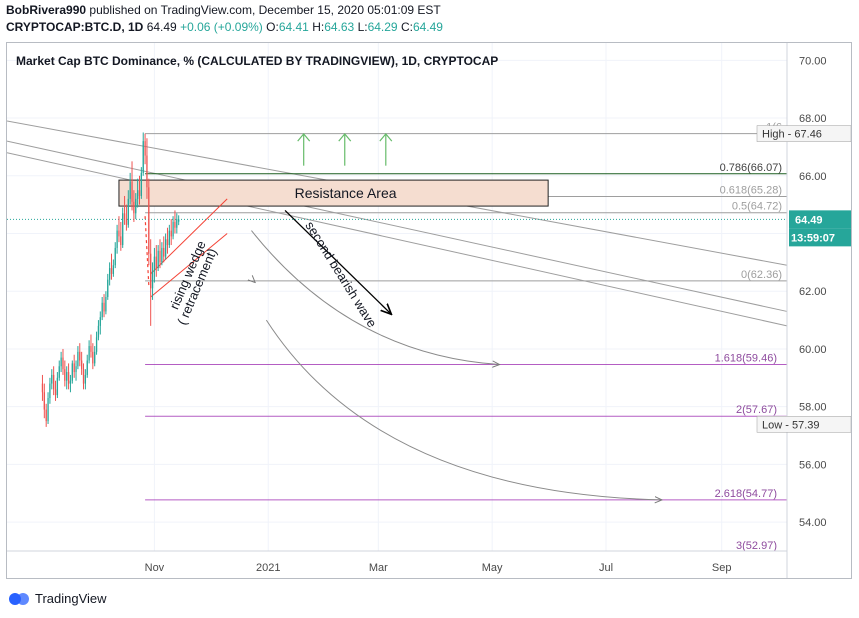  I want to click on fib-extension-label: 2.618(54.77), so click(746, 494).